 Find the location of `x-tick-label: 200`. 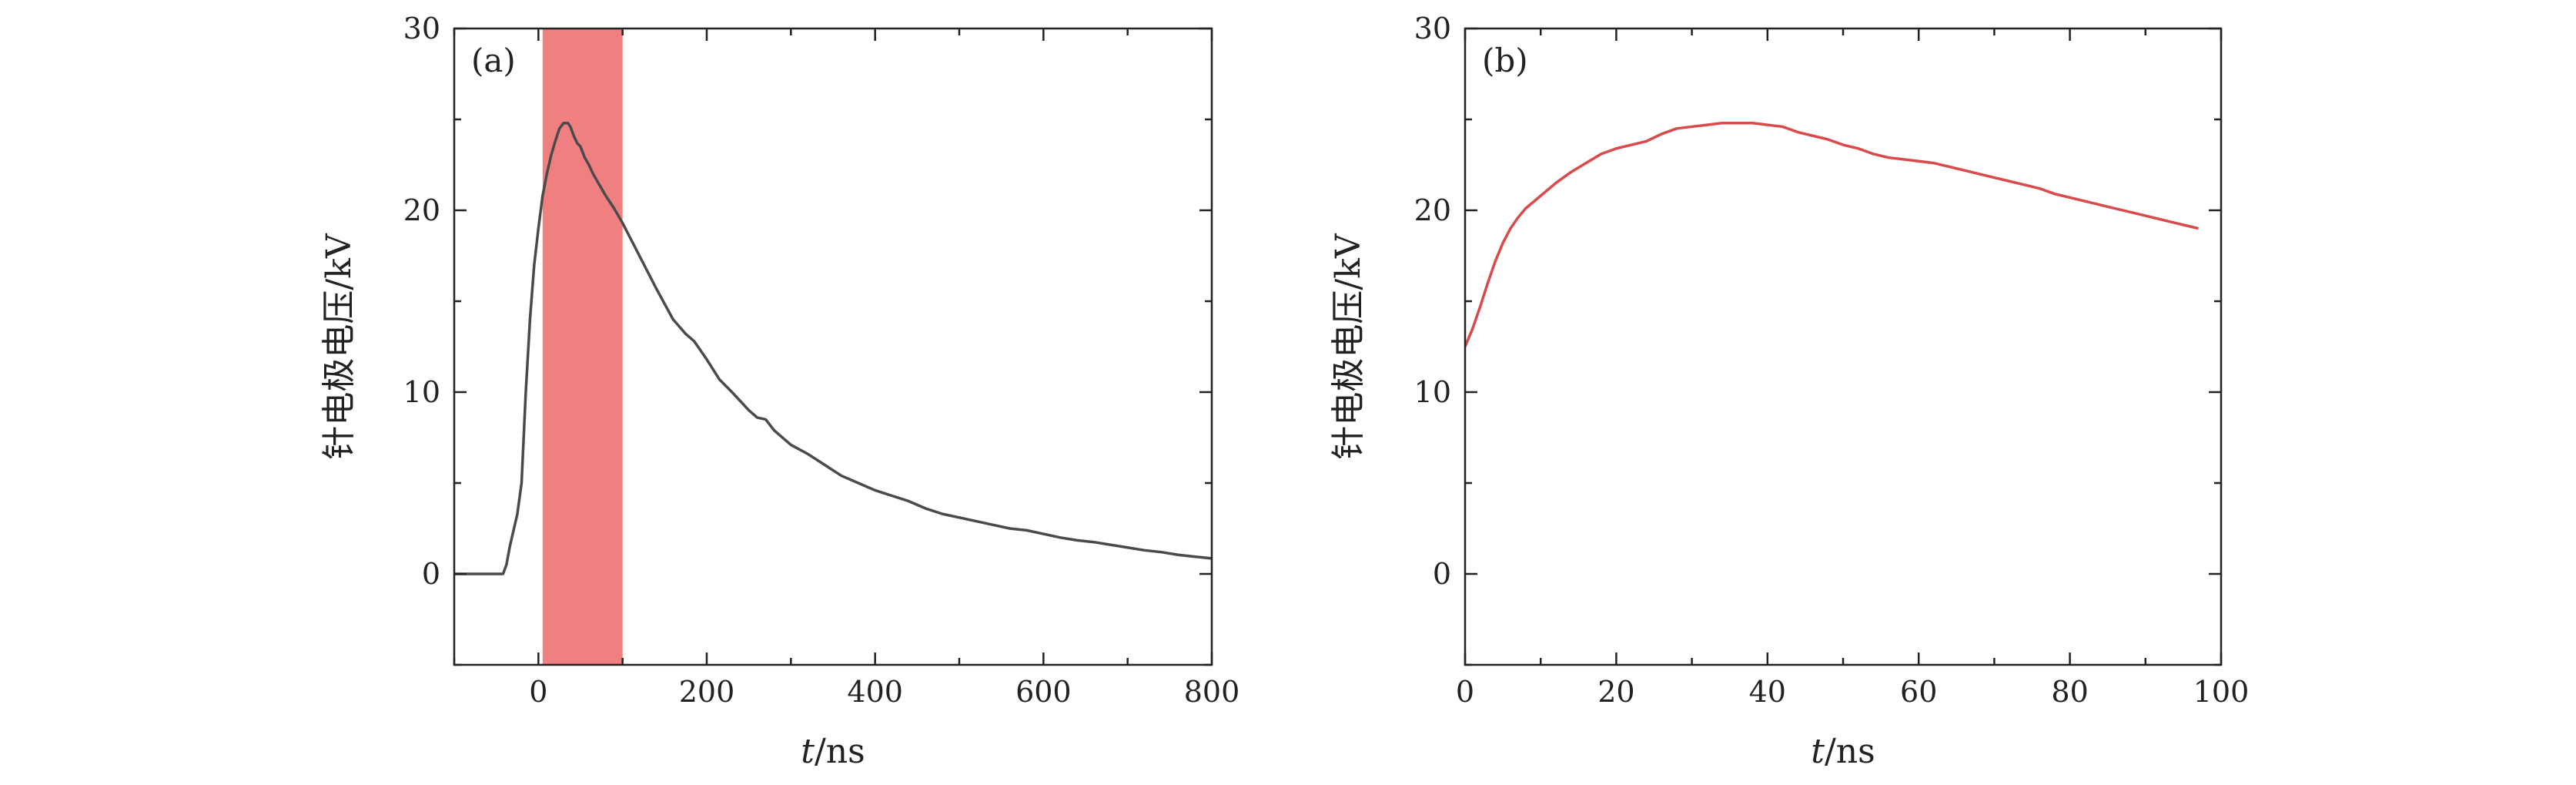

x-tick-label: 200 is located at coordinates (707, 692).